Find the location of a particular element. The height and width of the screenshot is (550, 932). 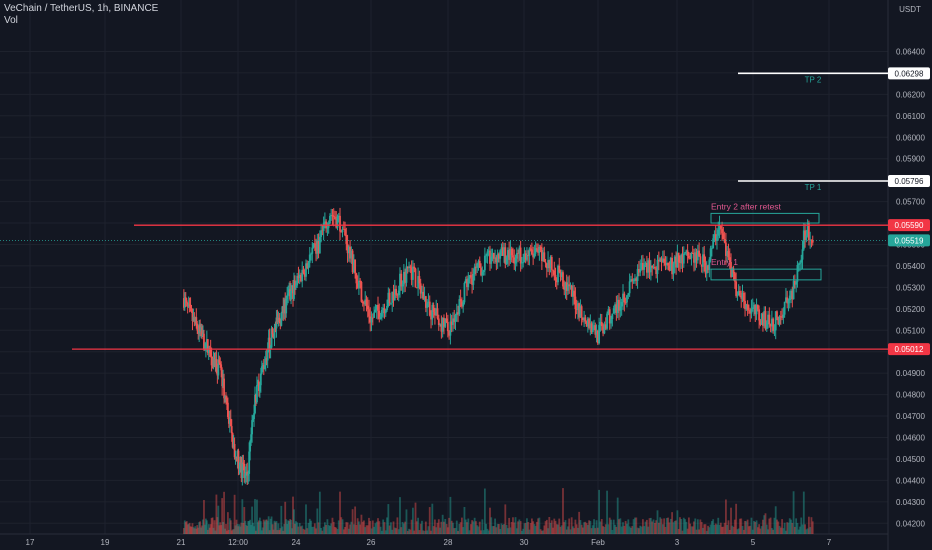

x-tick-label: 30 is located at coordinates (524, 542).